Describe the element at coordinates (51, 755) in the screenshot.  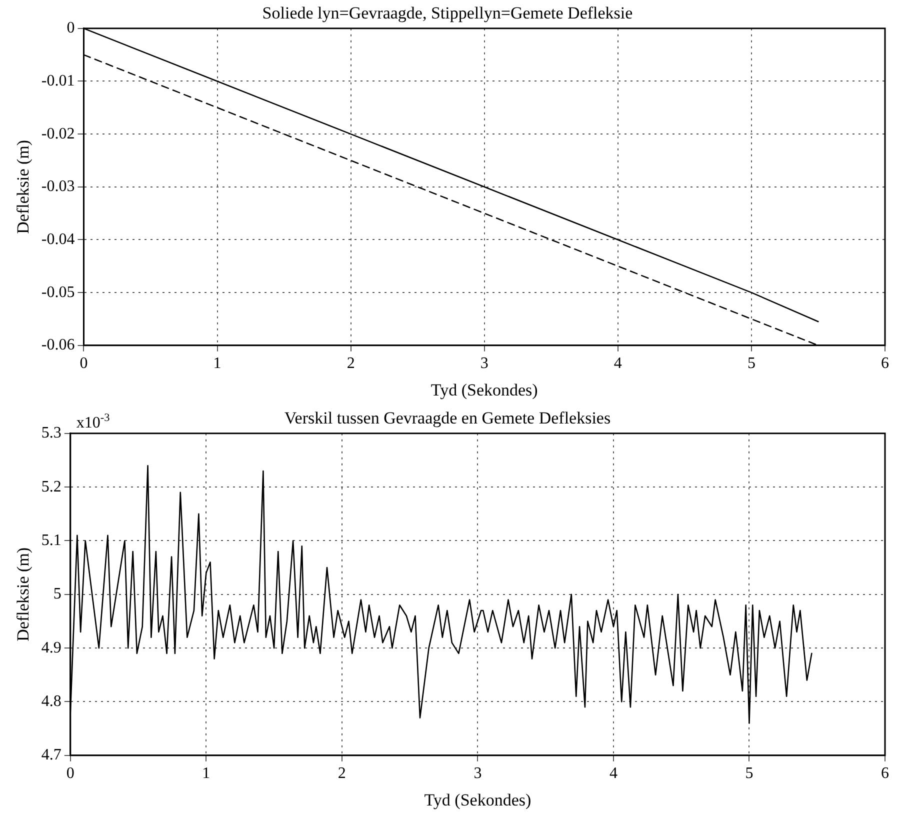
I see `y-tick-label: 4.7` at that location.